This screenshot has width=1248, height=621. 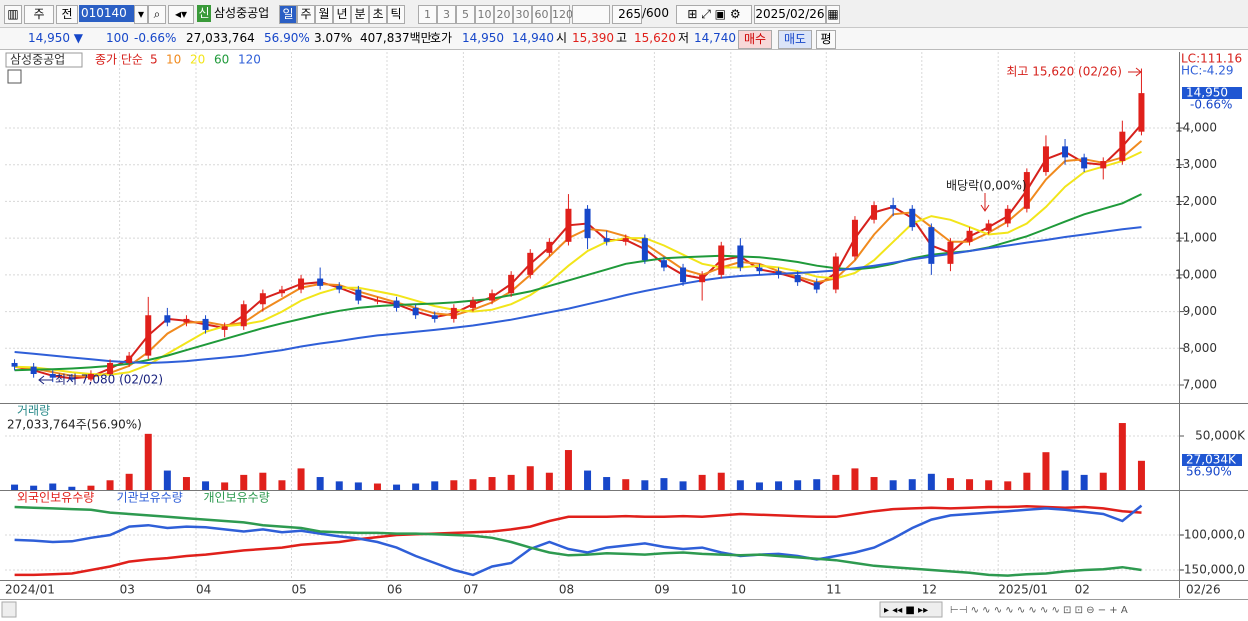 What do you see at coordinates (157, 14) in the screenshot?
I see `search-button: ⌕` at bounding box center [157, 14].